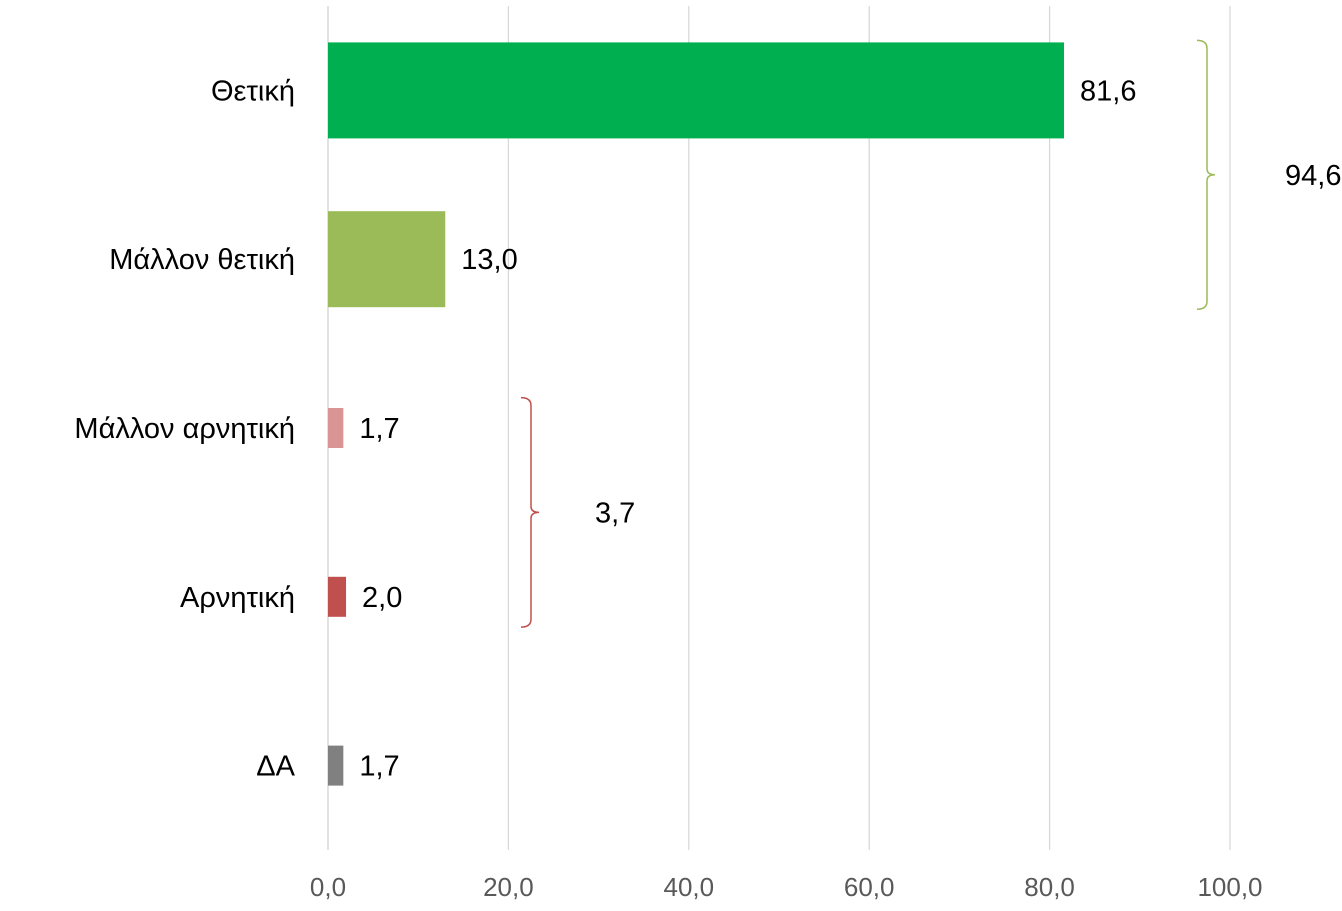  Describe the element at coordinates (328, 887) in the screenshot. I see `x-tick-label: 0,0` at that location.